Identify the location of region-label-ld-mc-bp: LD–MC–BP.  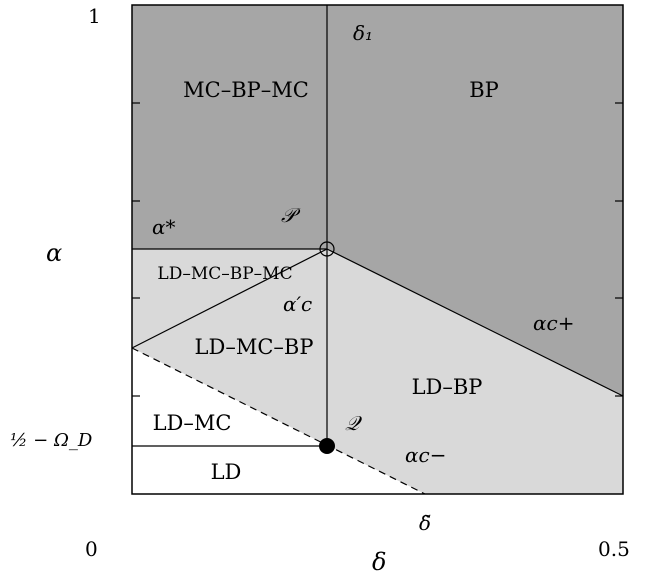
(254, 347).